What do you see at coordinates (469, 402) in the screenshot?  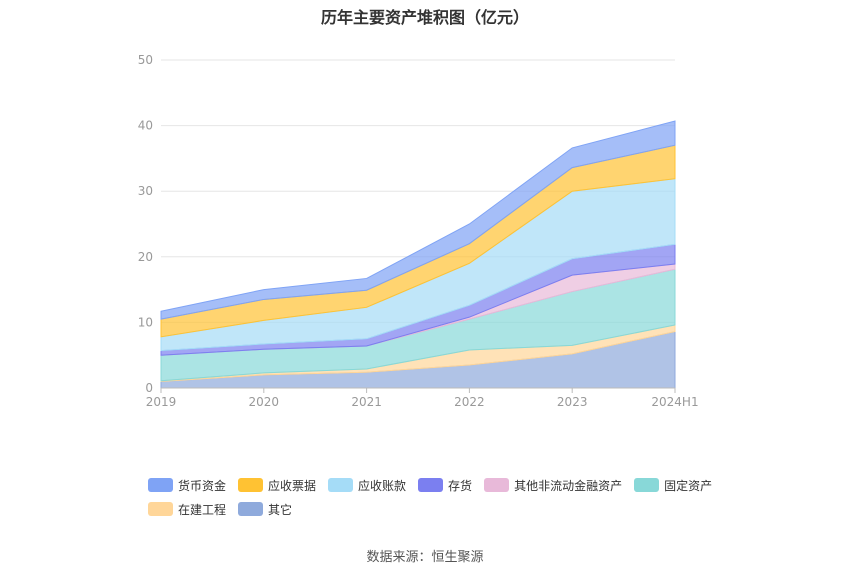 I see `x-tick-label: 2022` at bounding box center [469, 402].